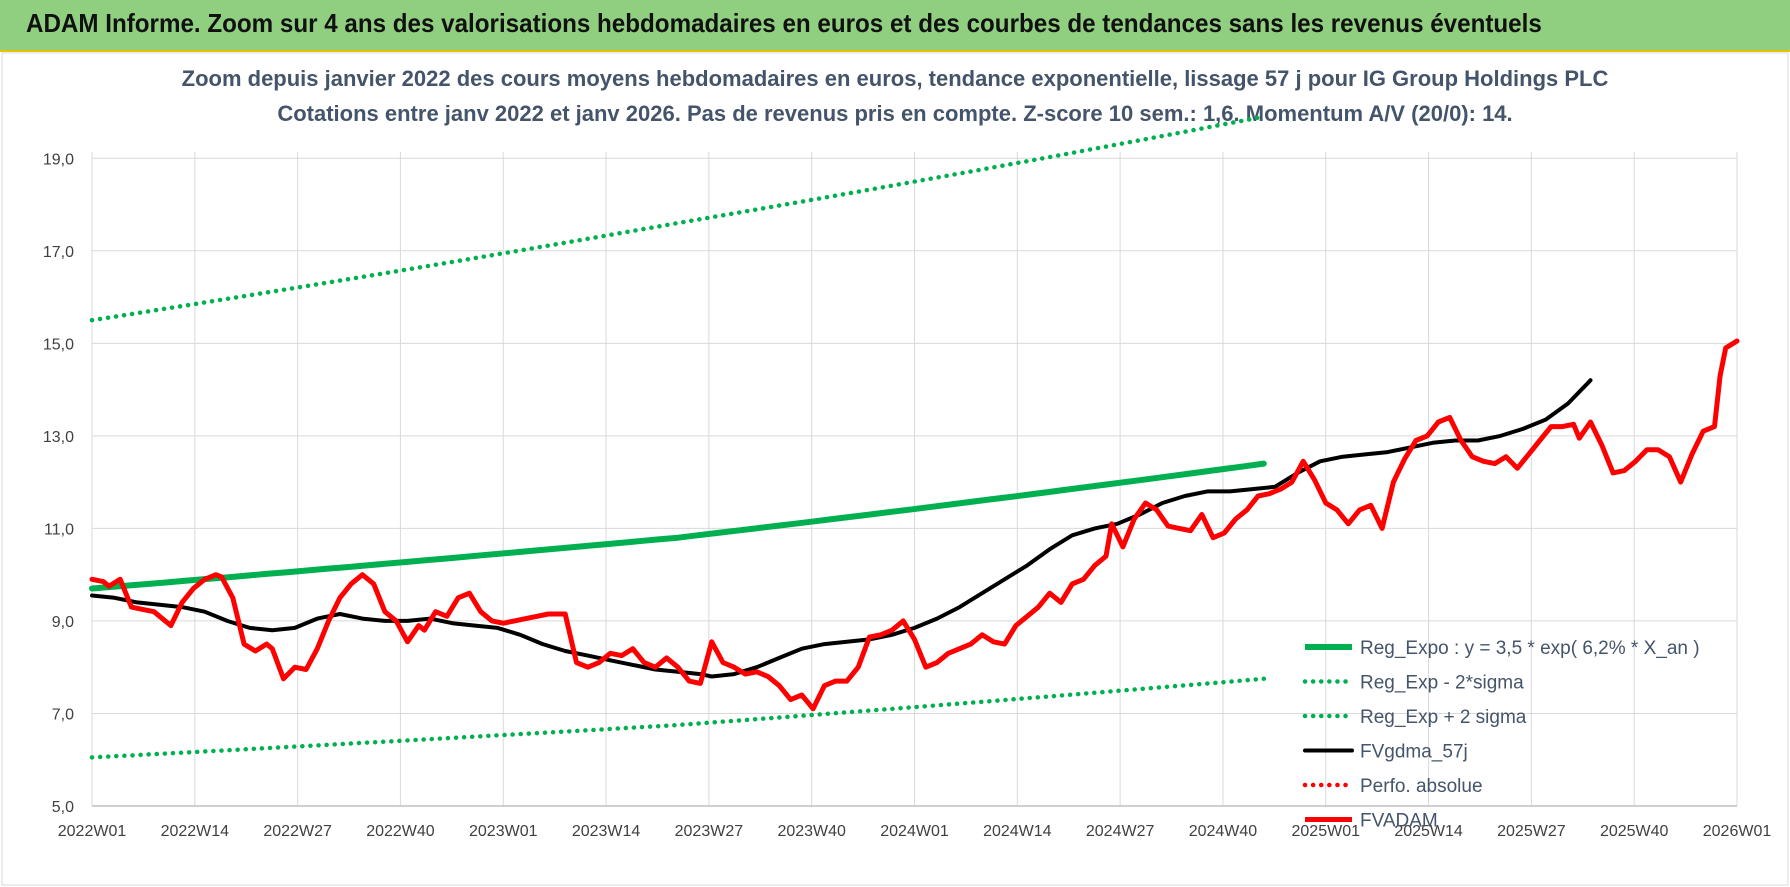 Image resolution: width=1790 pixels, height=887 pixels. What do you see at coordinates (58, 344) in the screenshot?
I see `y-tick-label: 15,0` at bounding box center [58, 344].